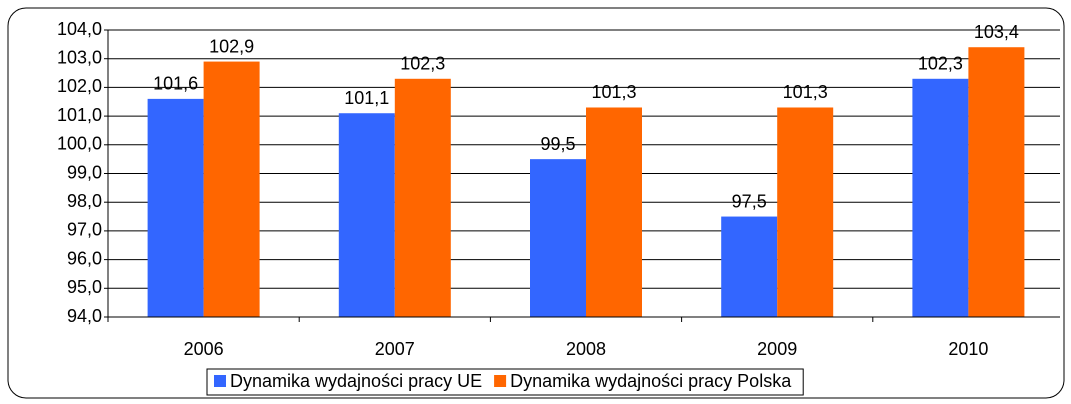  I want to click on data-label: 101,6, so click(175, 84).